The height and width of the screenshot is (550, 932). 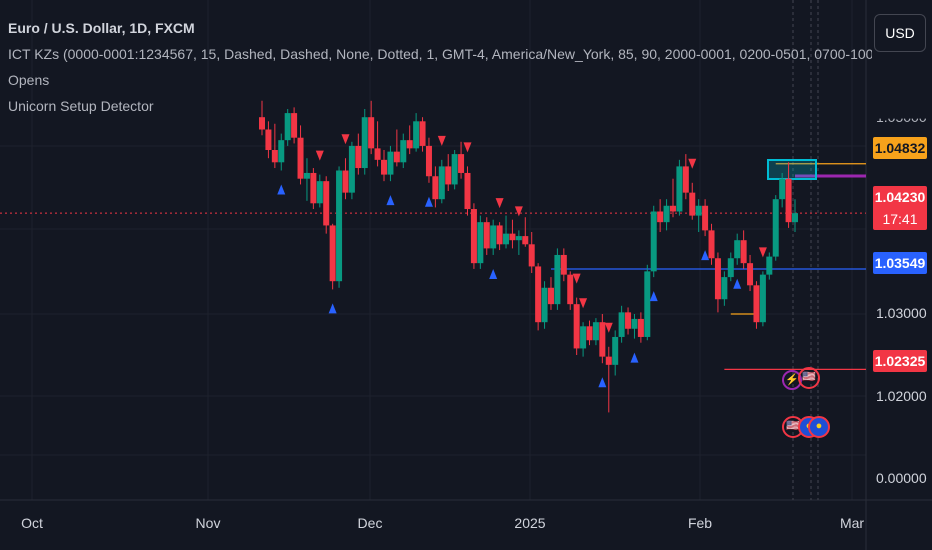 What do you see at coordinates (530, 523) in the screenshot?
I see `time-axis-label: 2025` at bounding box center [530, 523].